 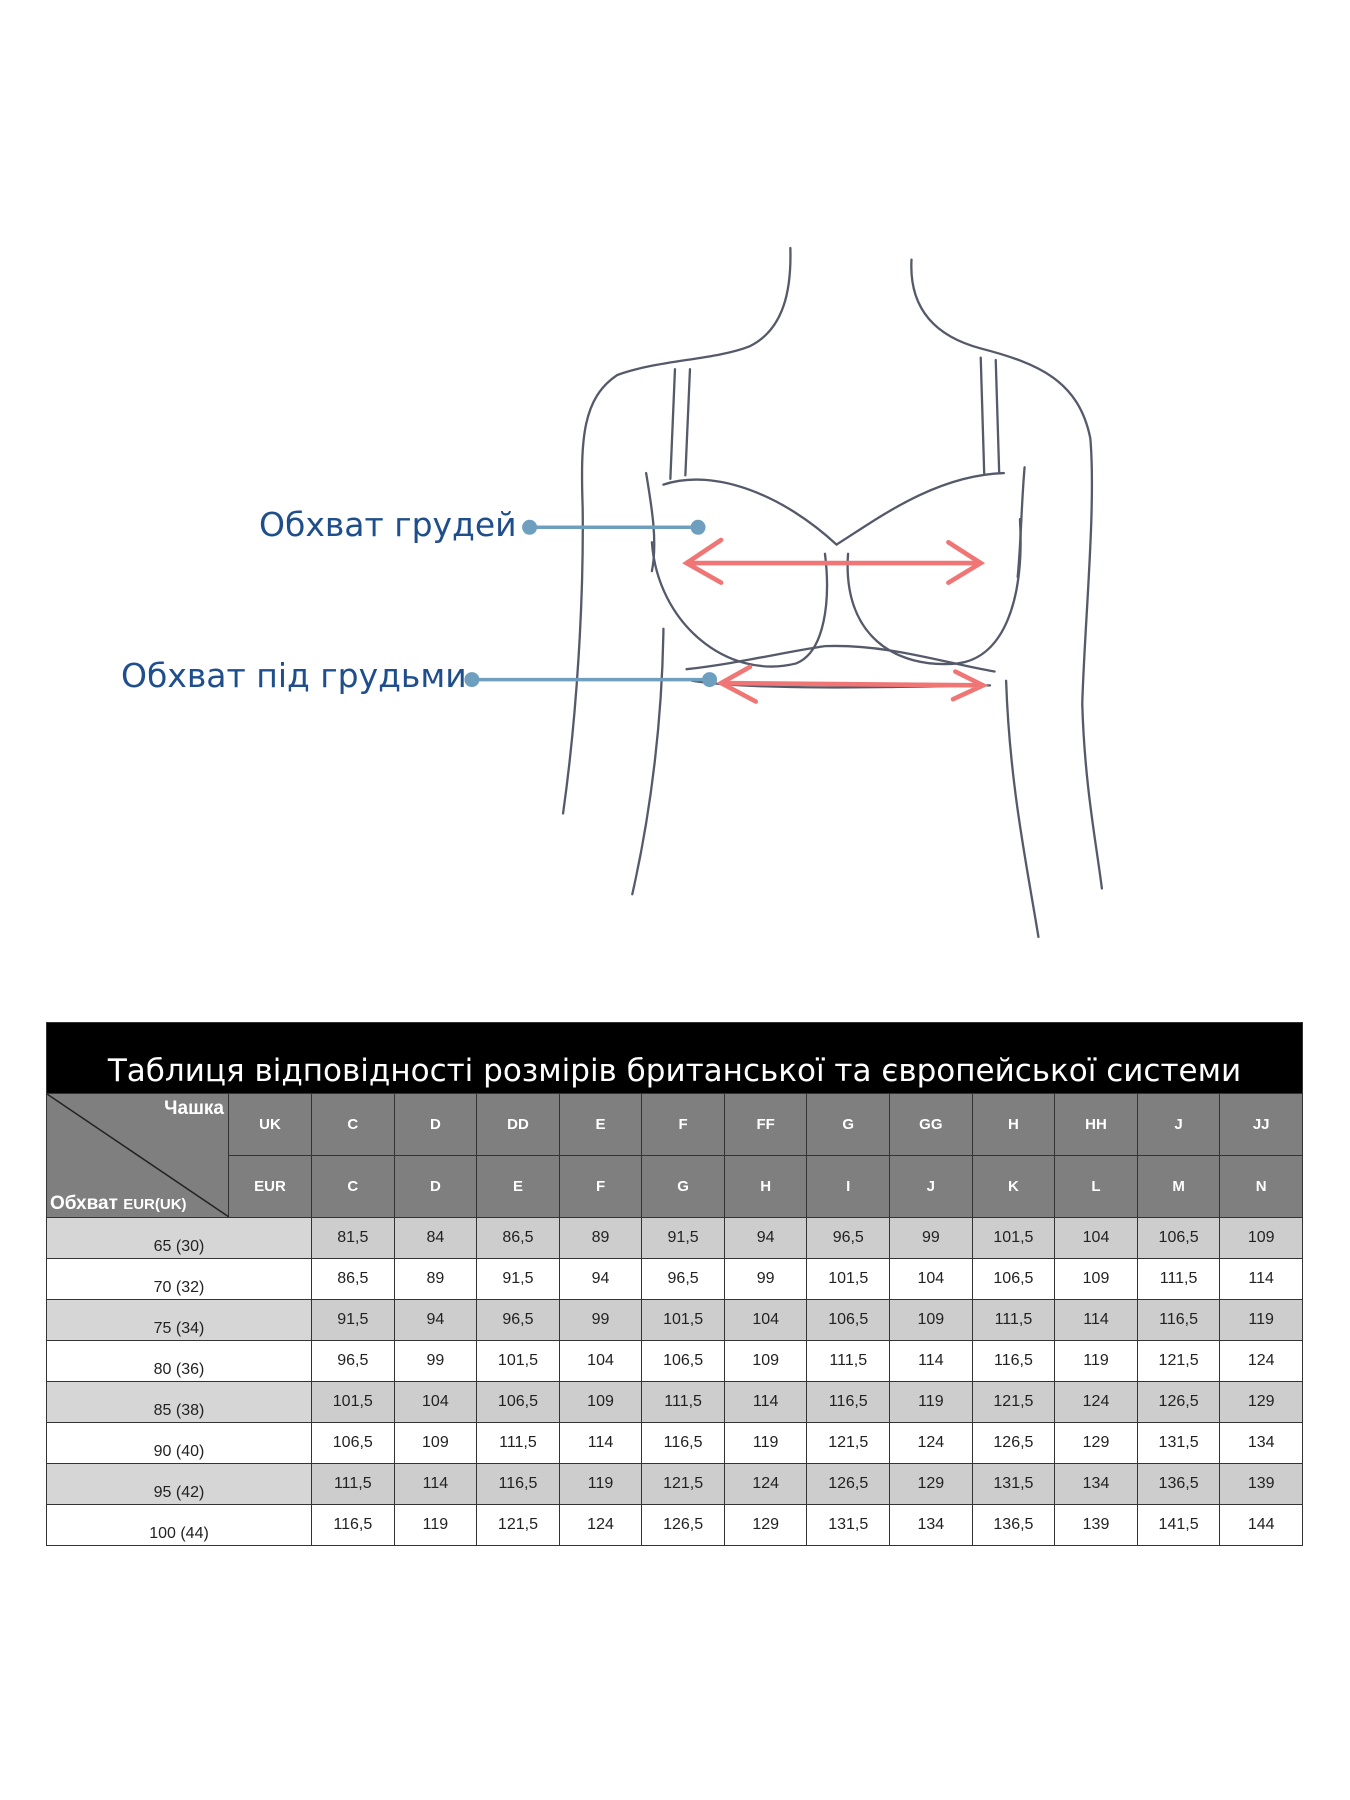 What do you see at coordinates (179, 1320) in the screenshot?
I see `band-size-cell: 75 (34)` at bounding box center [179, 1320].